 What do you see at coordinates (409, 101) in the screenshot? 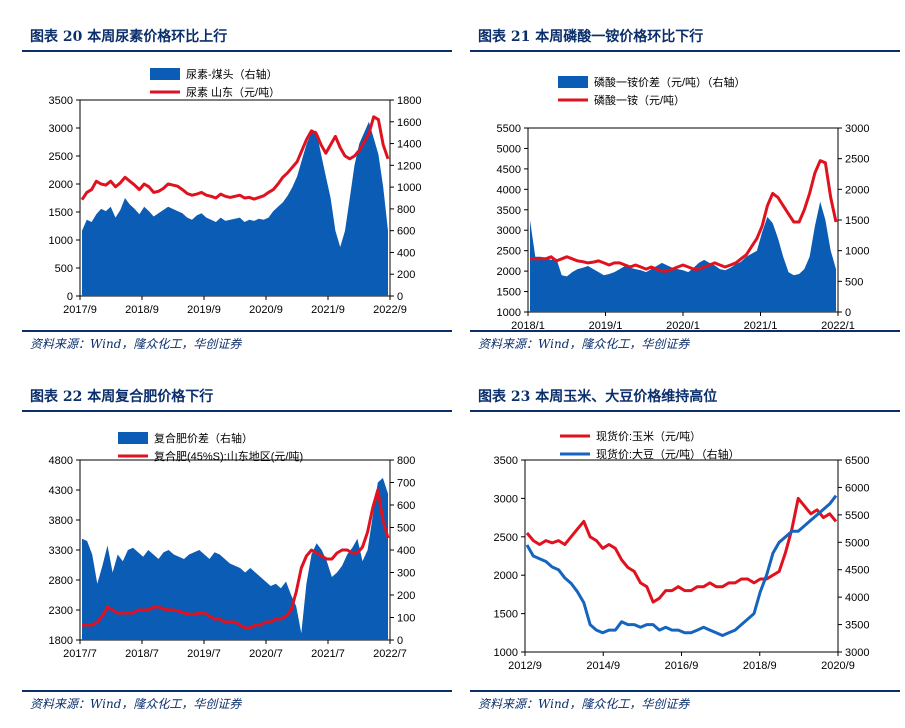
I see `right-tick-label: 1800` at bounding box center [409, 101].